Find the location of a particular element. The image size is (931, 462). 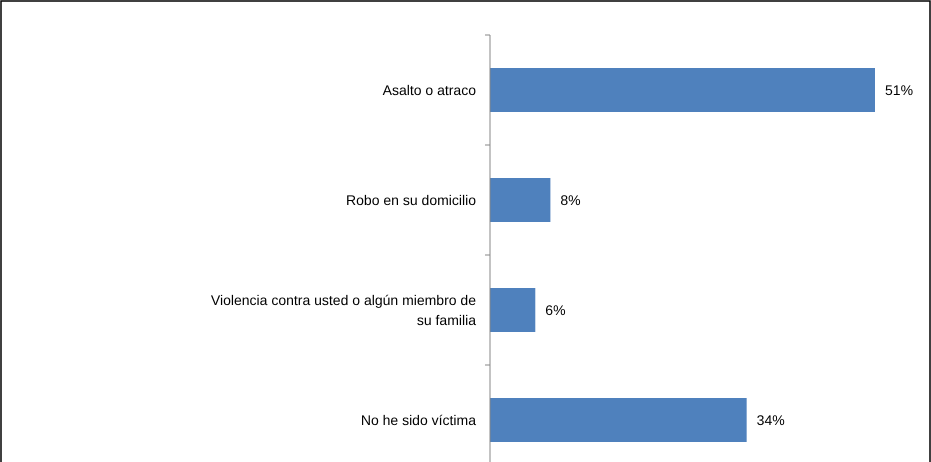

y-tick-label: Asalto o atraco is located at coordinates (429, 90).